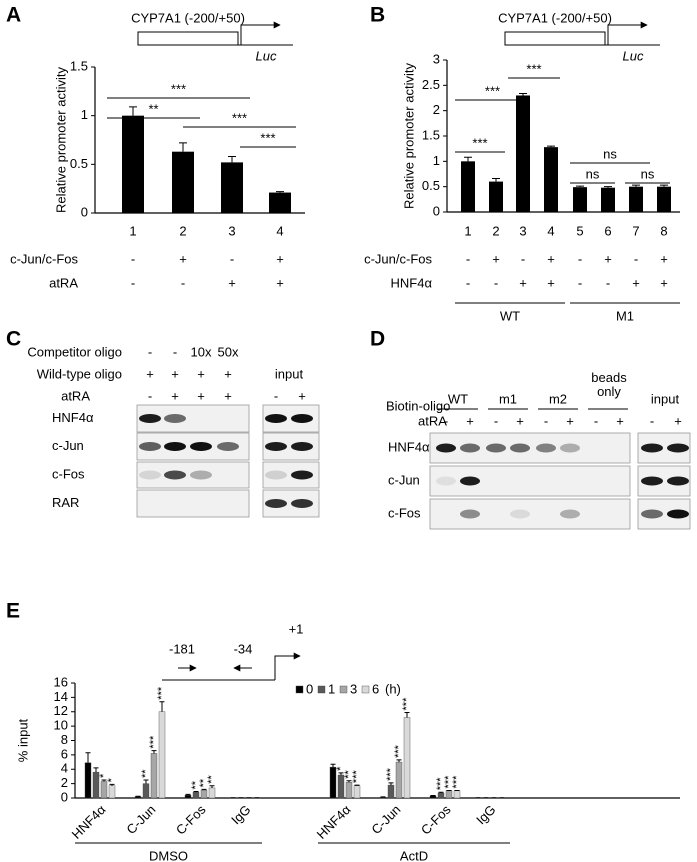 The width and height of the screenshot is (697, 862). Describe the element at coordinates (60, 140) in the screenshot. I see `y-axis-label: Relative promoter activity` at that location.